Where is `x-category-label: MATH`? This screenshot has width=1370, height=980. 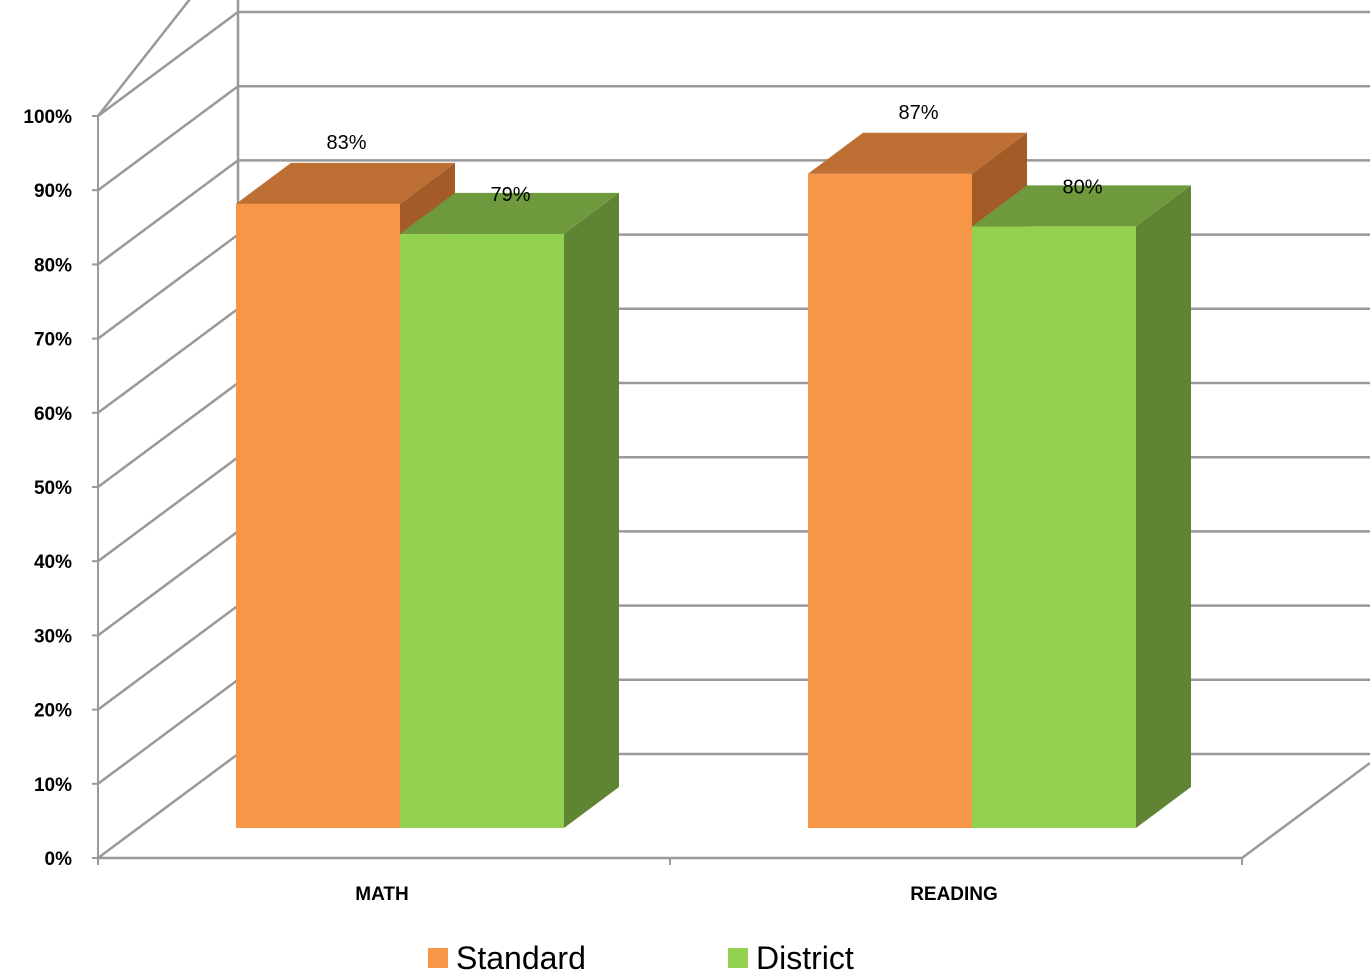 x-category-label: MATH is located at coordinates (381, 894).